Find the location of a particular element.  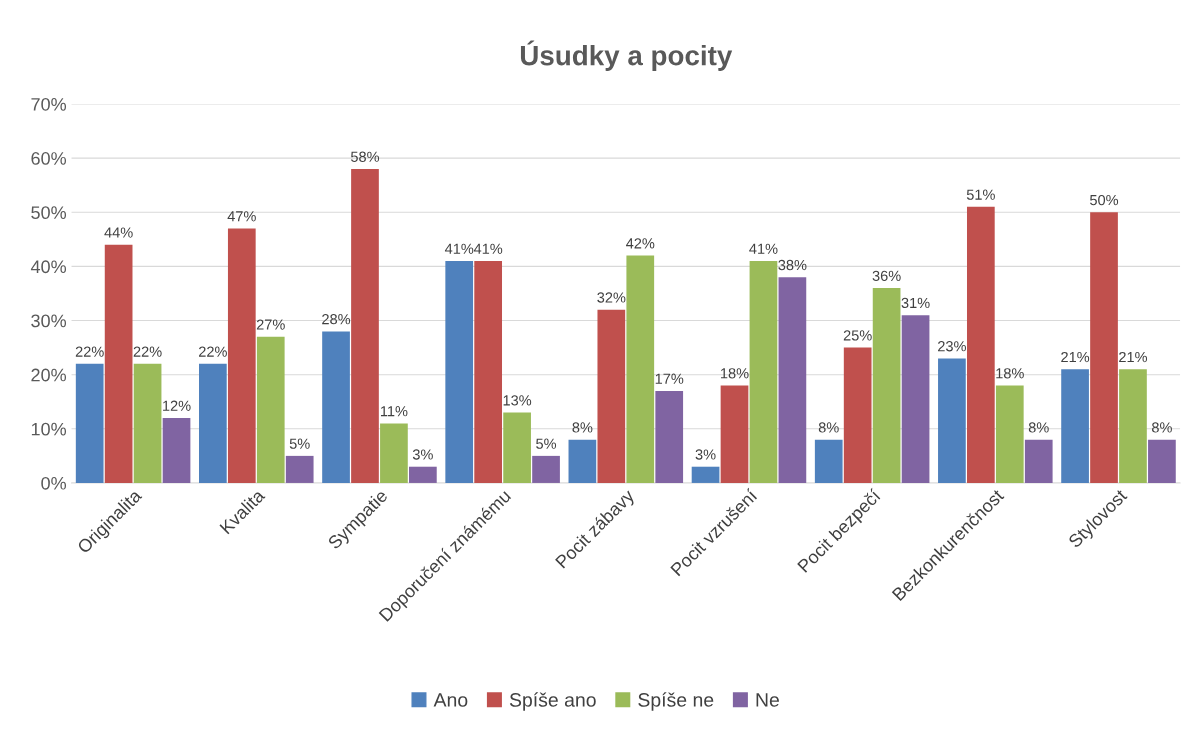

data-label: 17% is located at coordinates (669, 378).